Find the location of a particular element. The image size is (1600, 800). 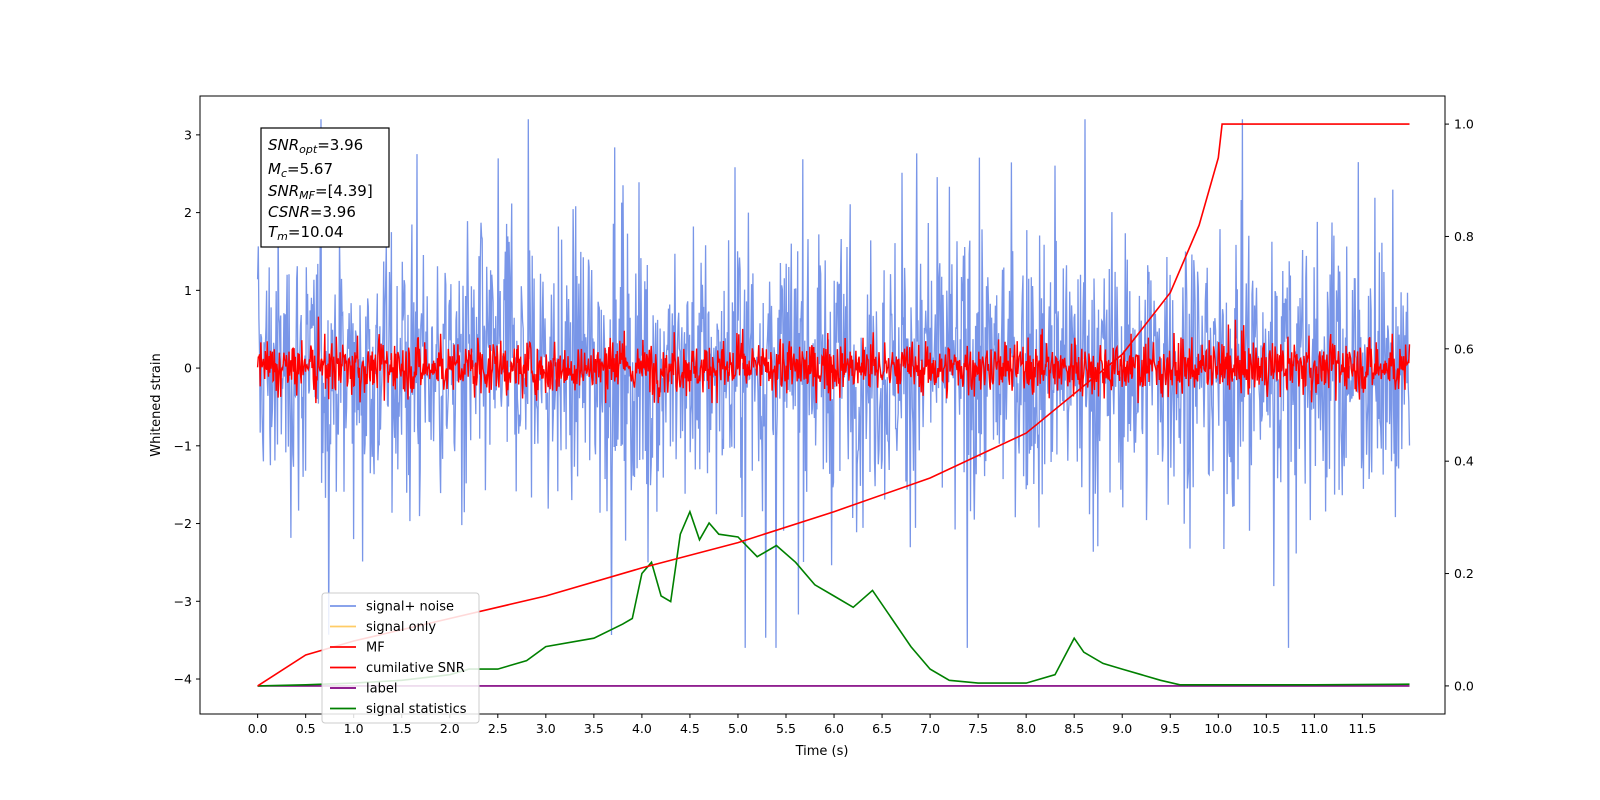

info-tm-sub: m is located at coordinates (282, 236).